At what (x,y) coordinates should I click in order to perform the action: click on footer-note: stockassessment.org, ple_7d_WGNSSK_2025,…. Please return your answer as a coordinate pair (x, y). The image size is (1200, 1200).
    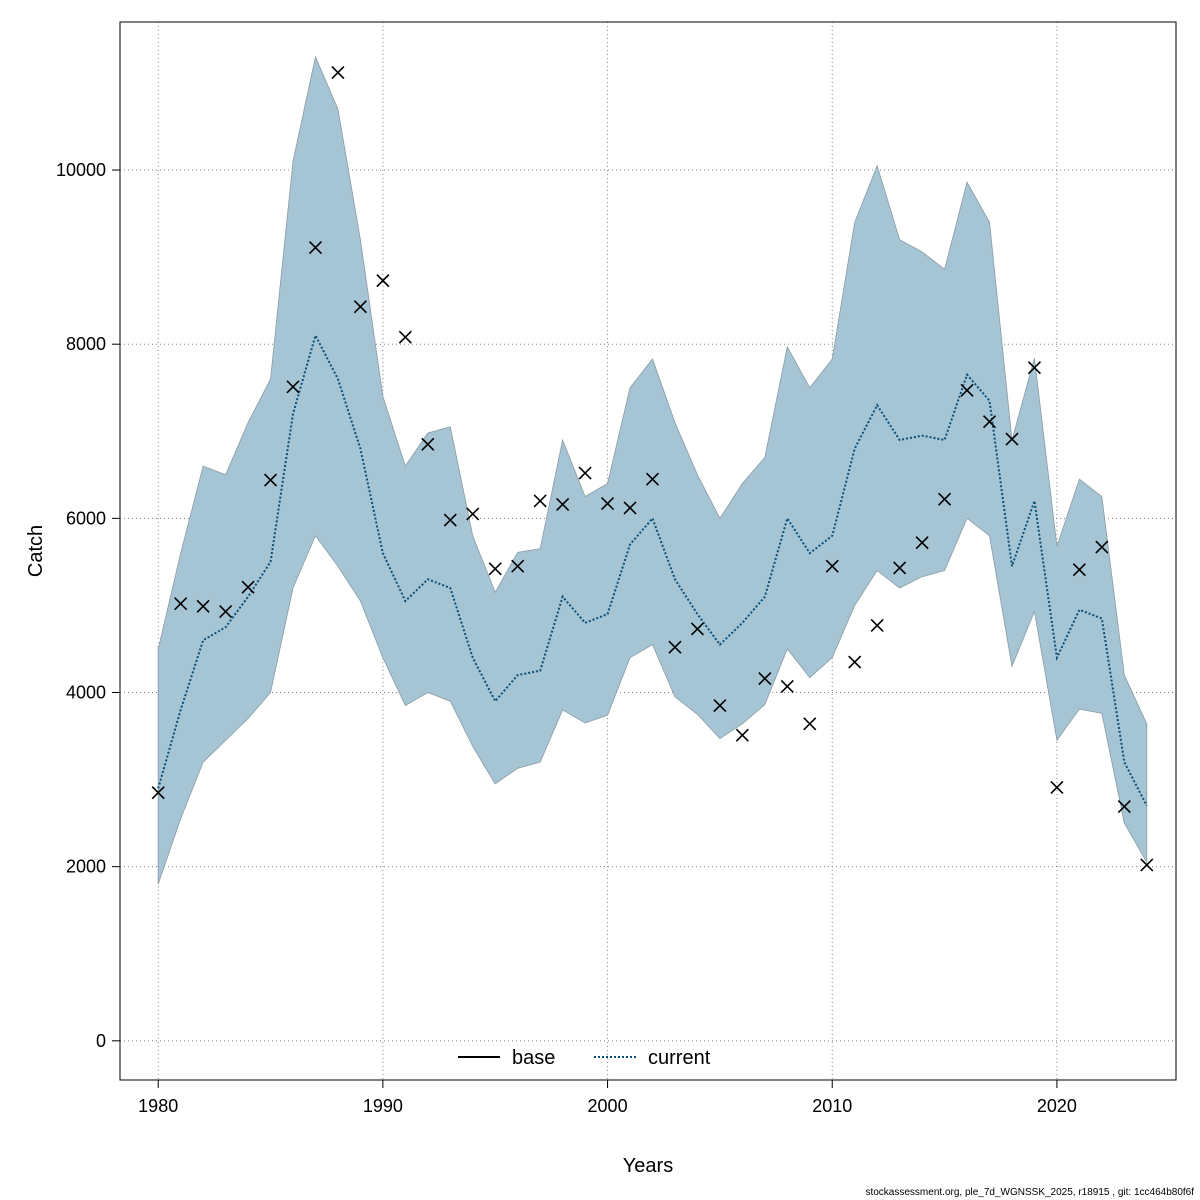
    Looking at the image, I should click on (1029, 1192).